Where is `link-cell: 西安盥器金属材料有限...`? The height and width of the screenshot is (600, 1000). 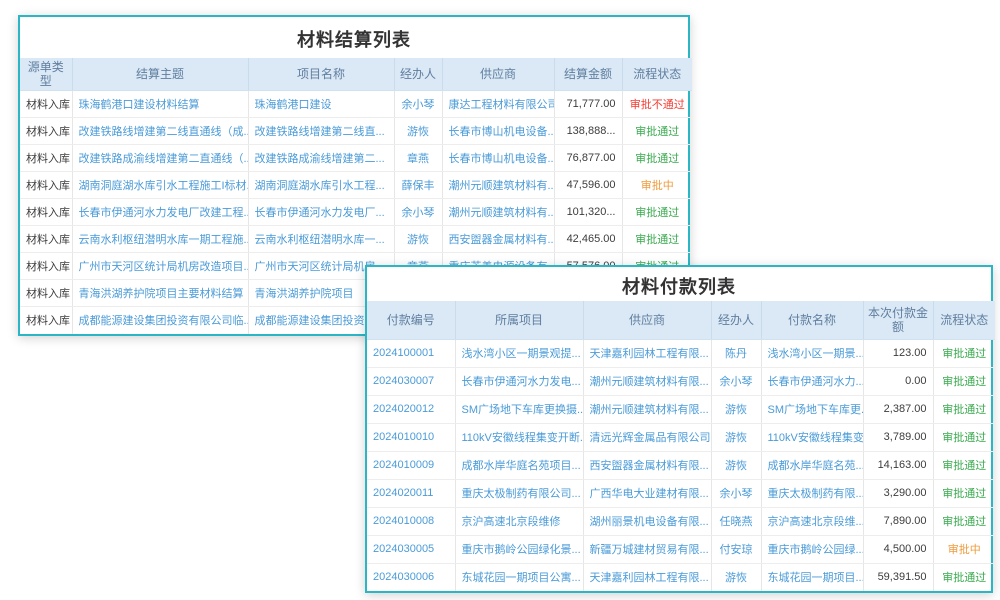
link-cell: 西安盥器金属材料有限... is located at coordinates (647, 465).